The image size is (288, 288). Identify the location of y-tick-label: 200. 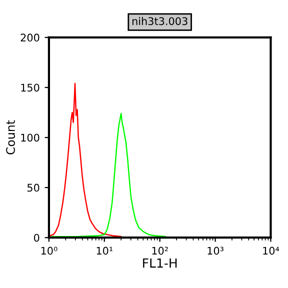
(30, 38).